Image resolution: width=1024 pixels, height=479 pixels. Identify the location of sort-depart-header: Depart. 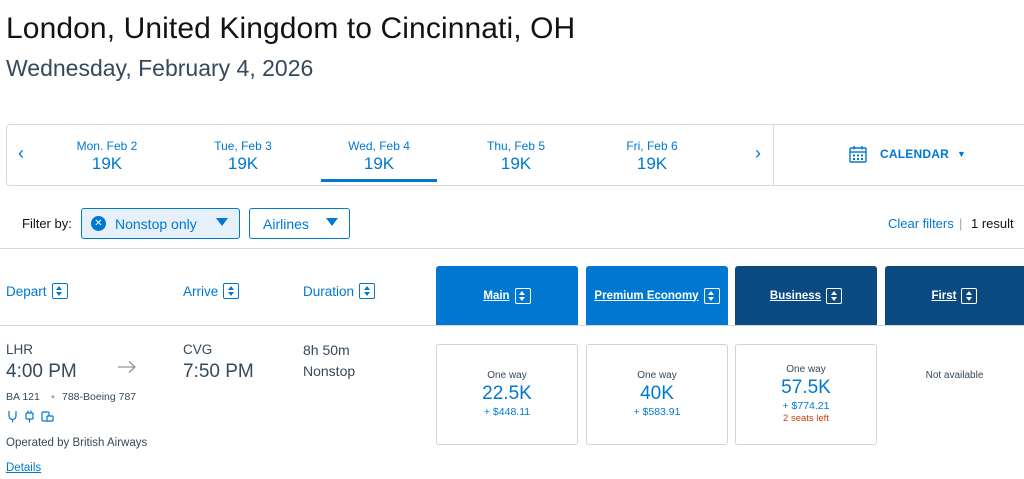
(37, 291).